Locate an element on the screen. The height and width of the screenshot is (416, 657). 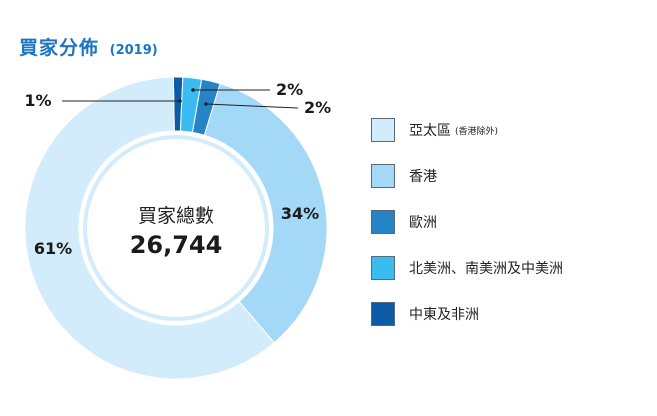
legend-label-1: 香港 is located at coordinates (423, 177).